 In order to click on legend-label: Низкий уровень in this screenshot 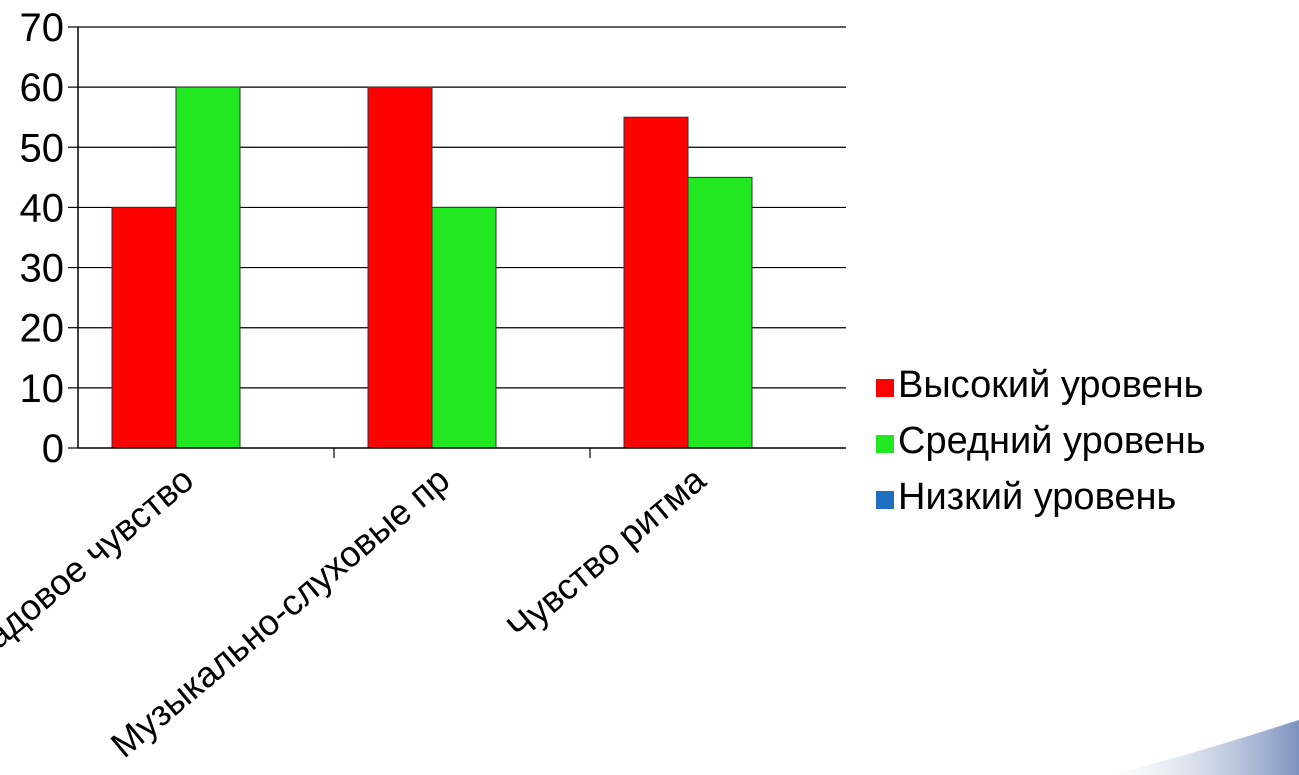, I will do `click(1037, 497)`.